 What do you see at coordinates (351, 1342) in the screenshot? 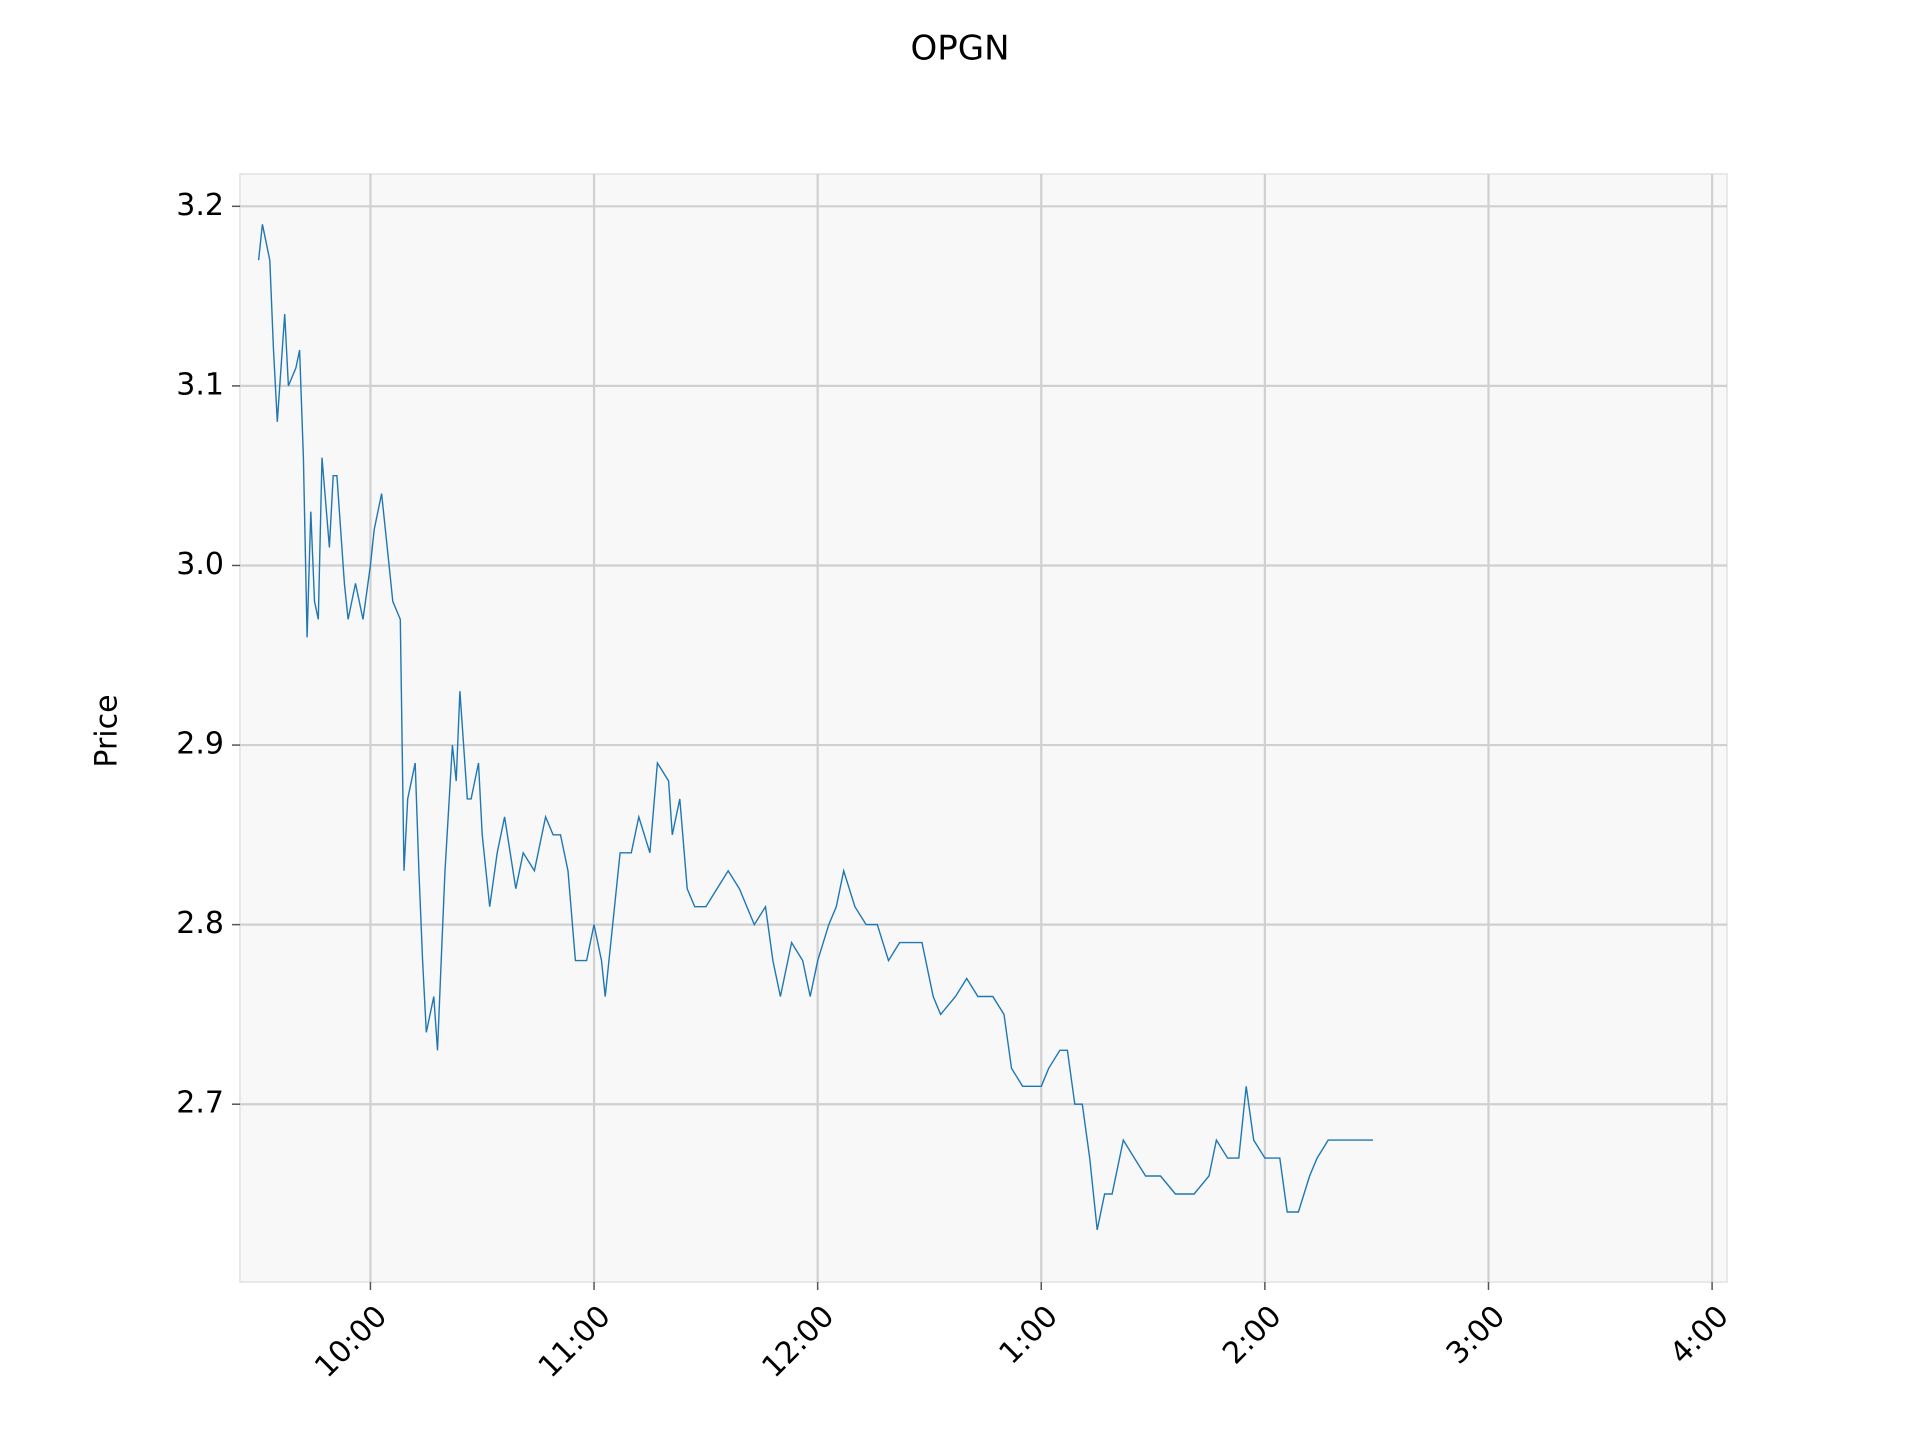
I see `x-tick-label: 10:00` at bounding box center [351, 1342].